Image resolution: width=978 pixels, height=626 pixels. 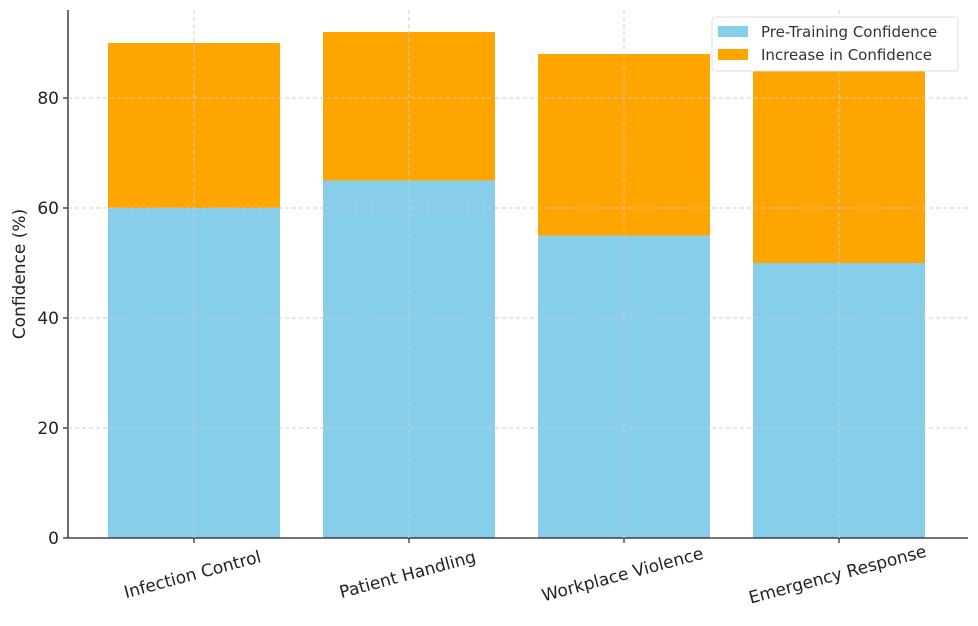 What do you see at coordinates (48, 319) in the screenshot?
I see `y-tick-label: 40` at bounding box center [48, 319].